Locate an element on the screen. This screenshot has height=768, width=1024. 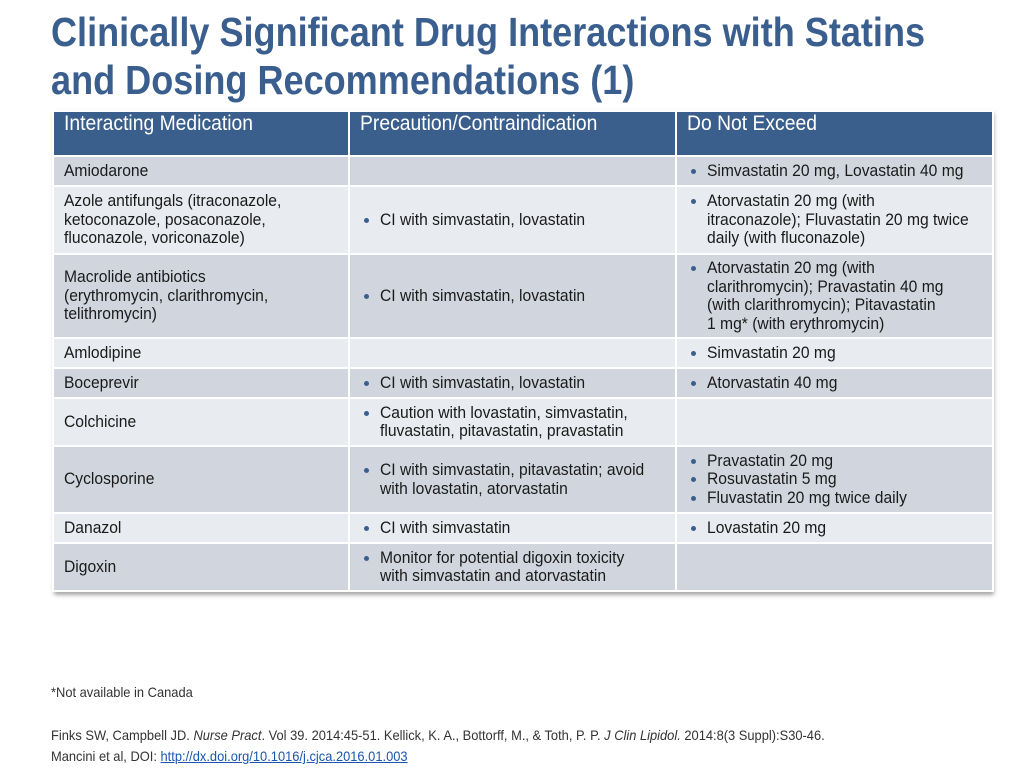
cell-do-not-exceed: Lovastatin 20 mg is located at coordinates (834, 528).